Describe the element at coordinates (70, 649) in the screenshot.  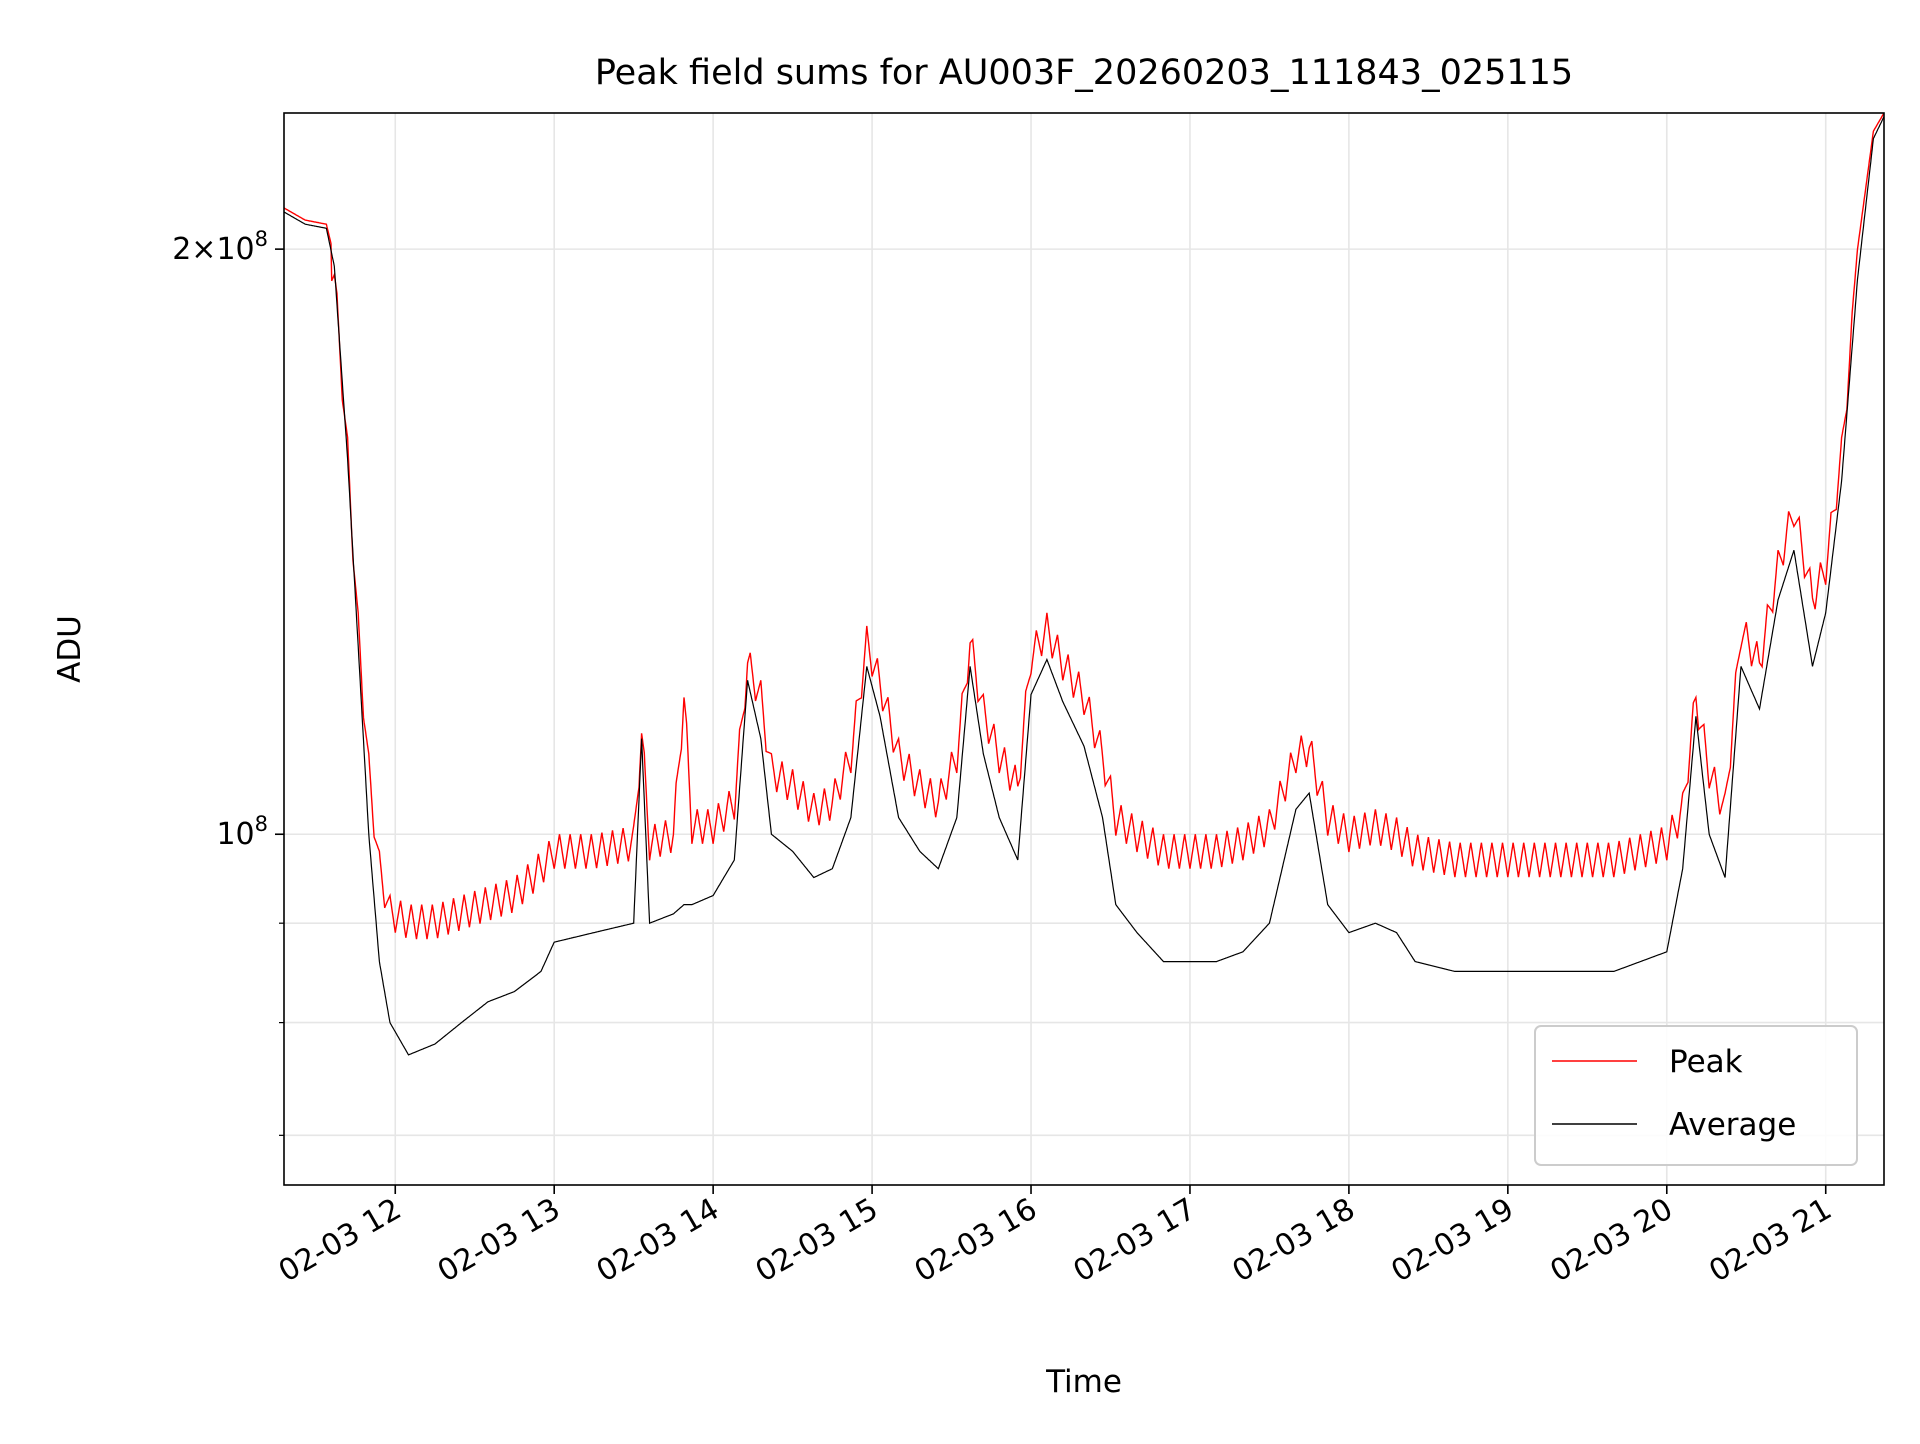
I see `y-axis-label: ADU` at that location.